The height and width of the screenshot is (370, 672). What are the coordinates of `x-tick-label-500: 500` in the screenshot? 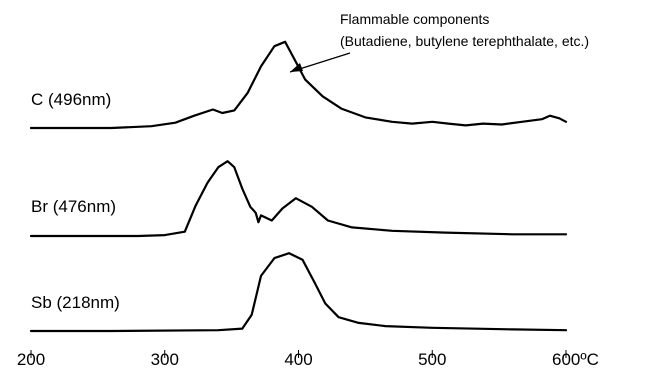 It's located at (432, 359).